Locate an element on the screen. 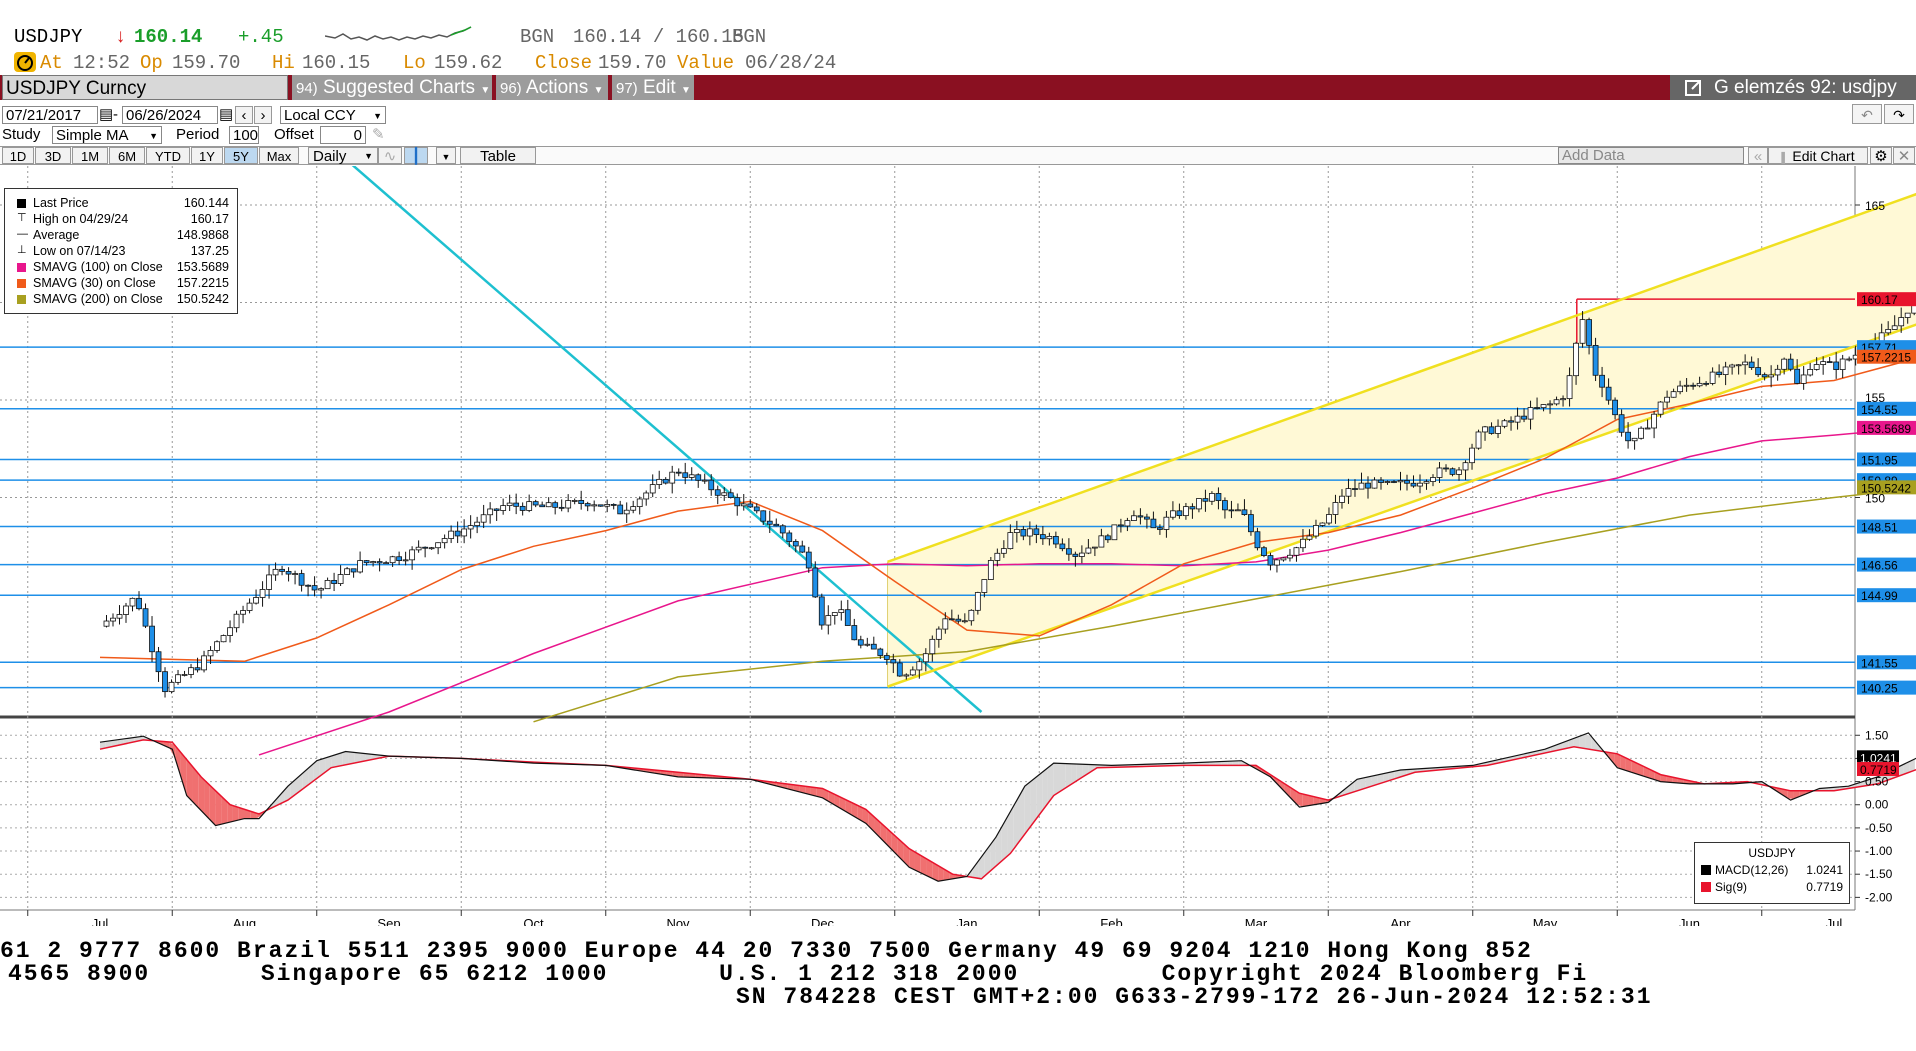 The image size is (1916, 1051). price-label: 140.25 is located at coordinates (1886, 688).